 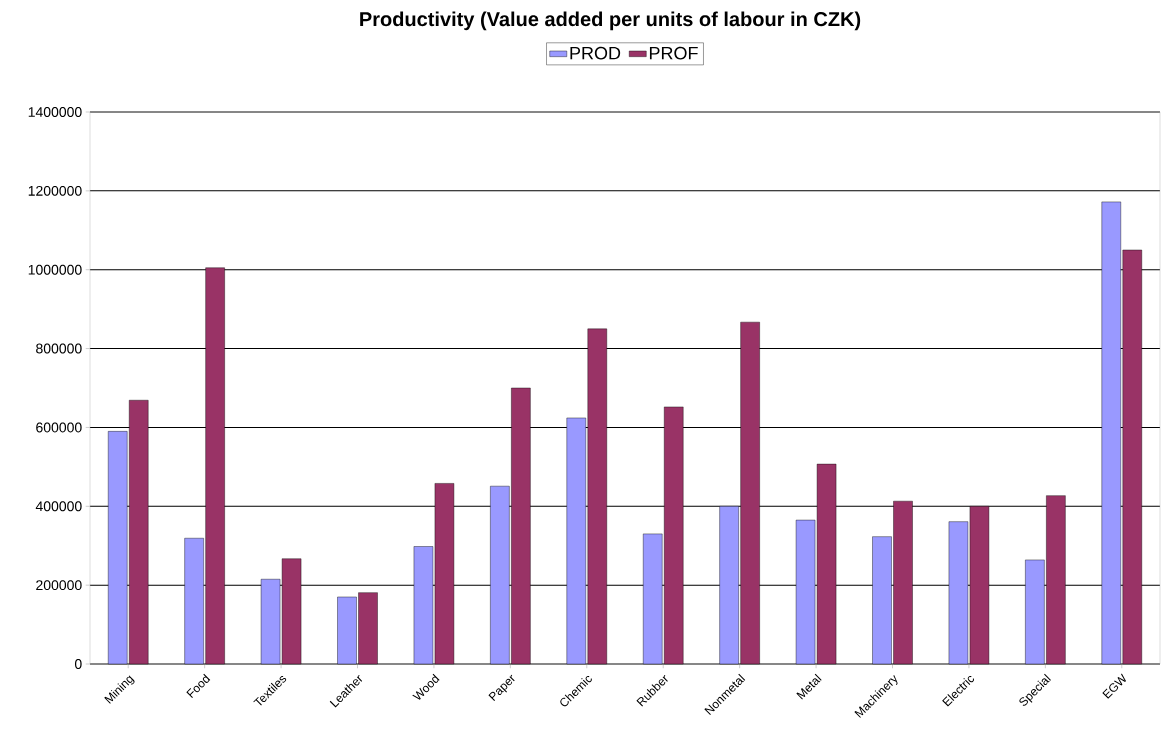 What do you see at coordinates (58, 506) in the screenshot?
I see `y-tick-label: 400000` at bounding box center [58, 506].